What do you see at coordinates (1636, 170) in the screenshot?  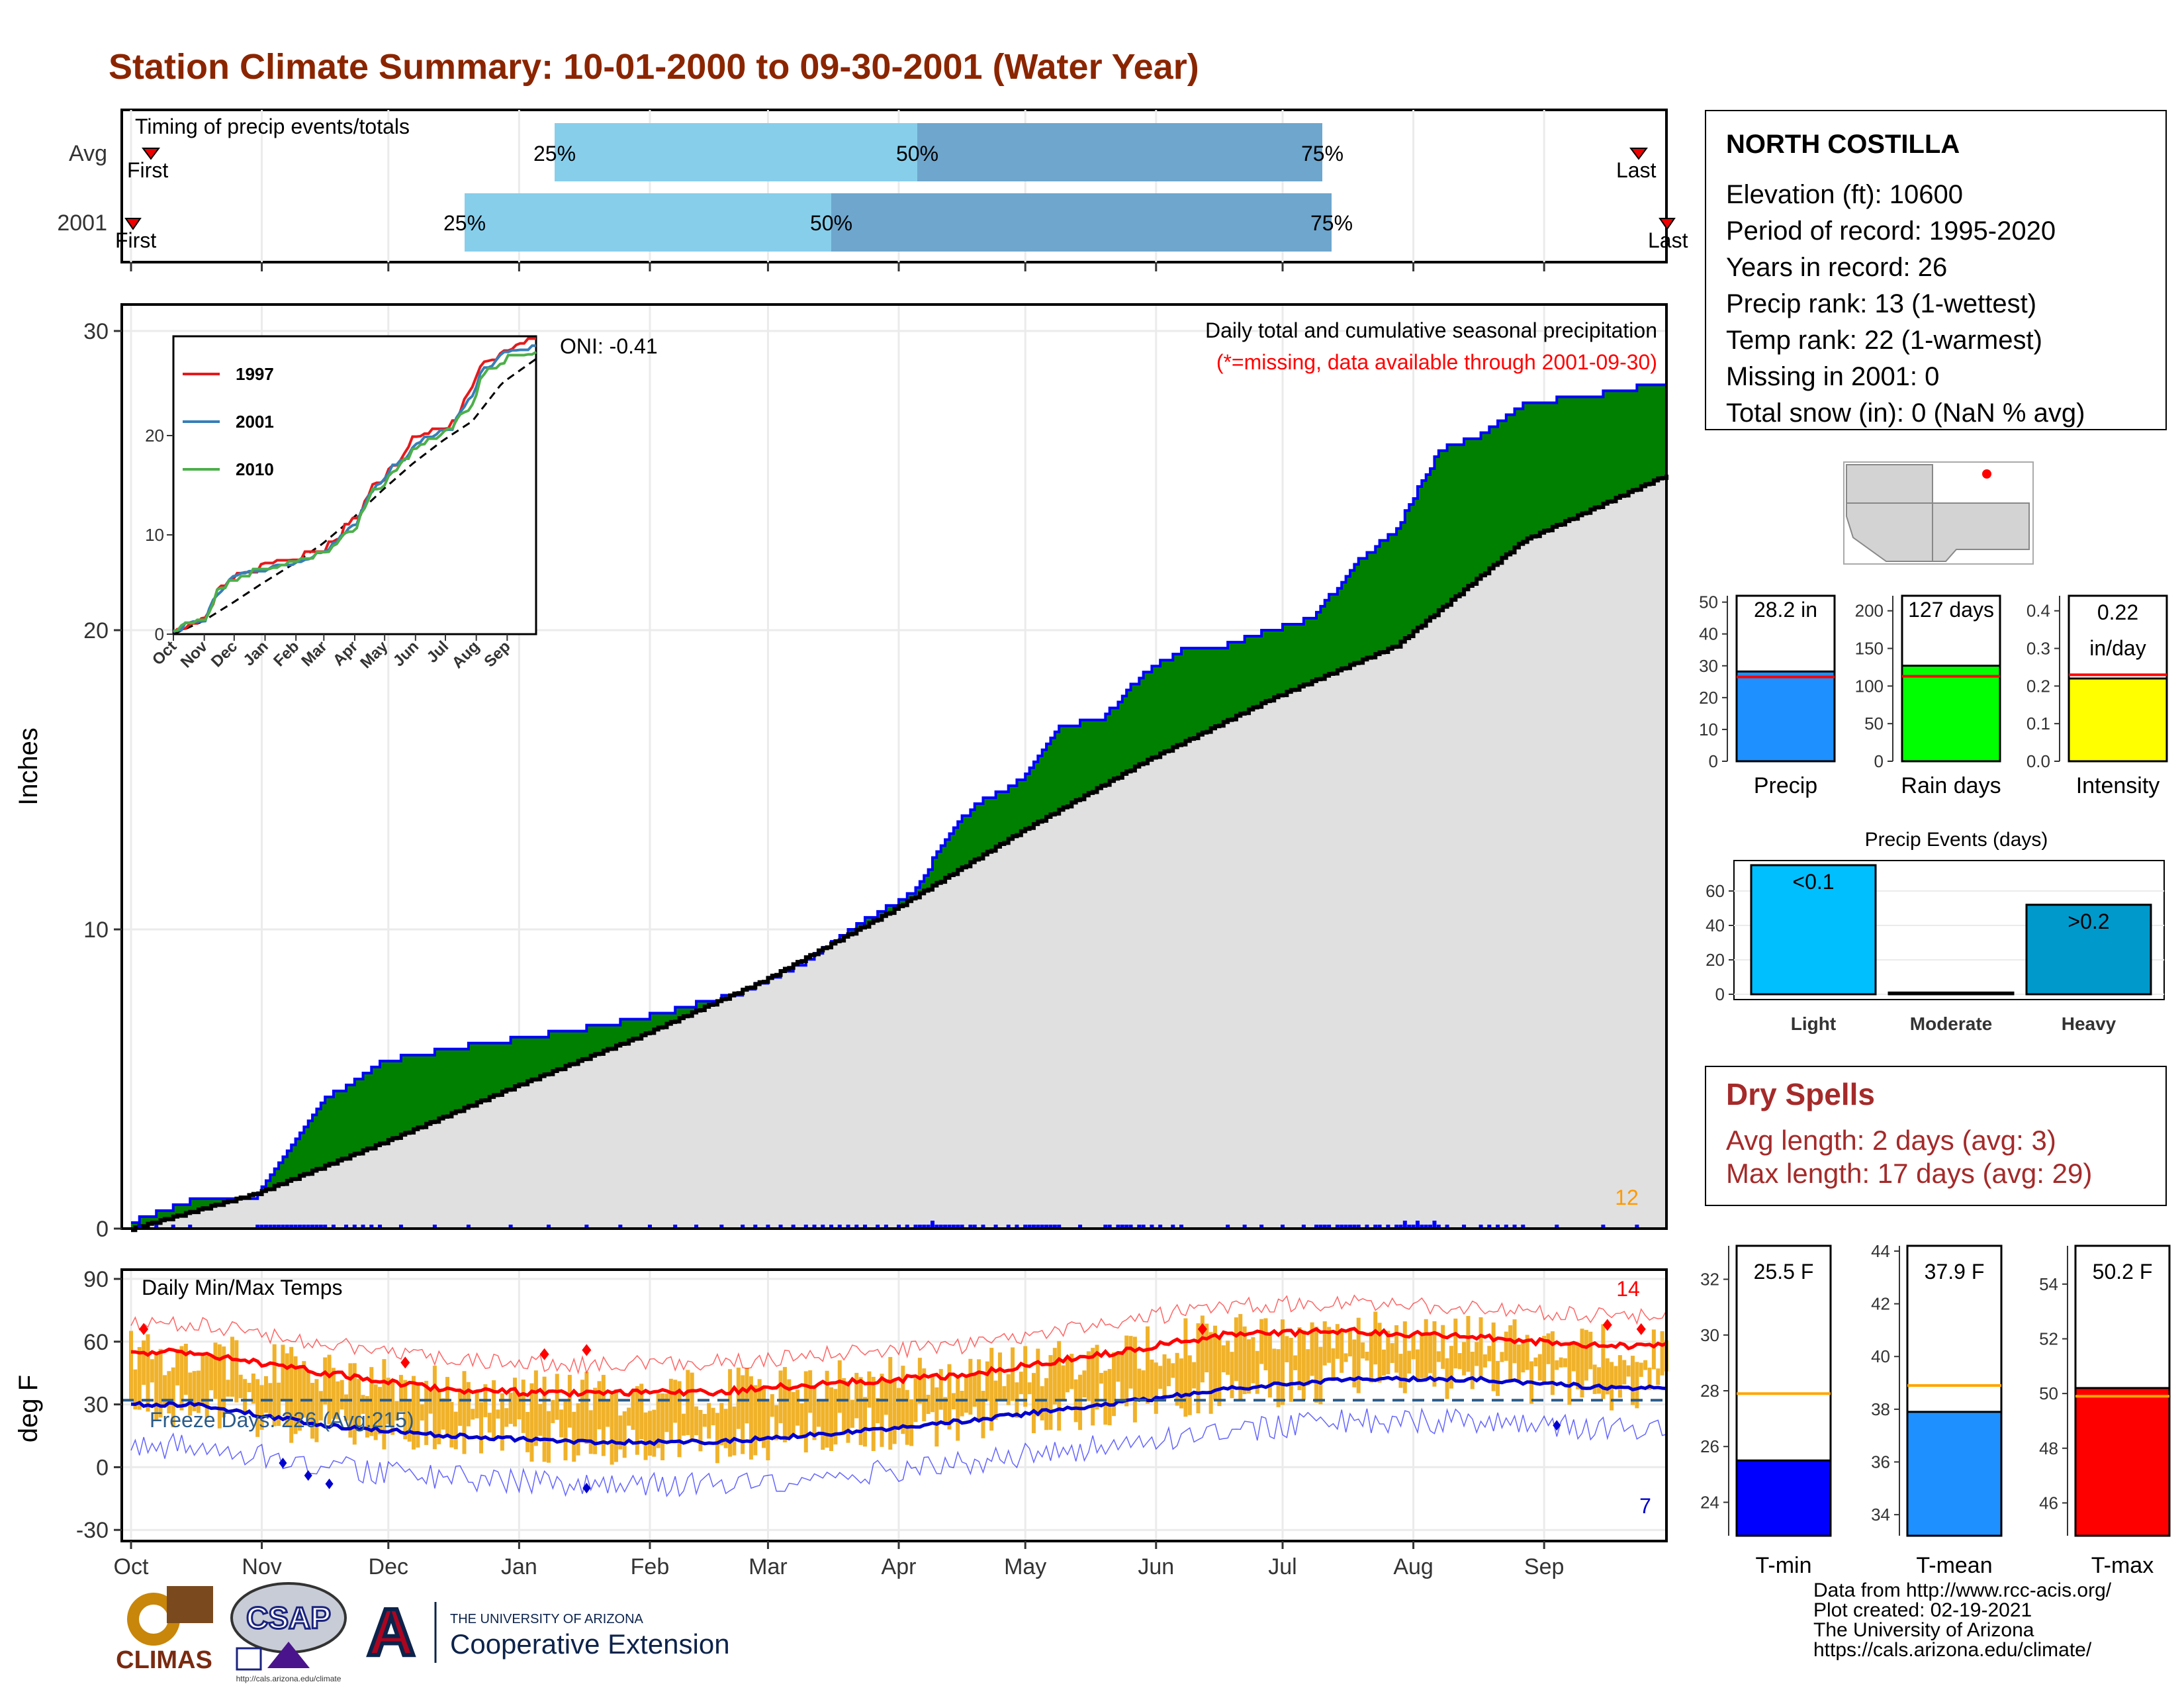 I see `last-label-avg: Last` at bounding box center [1636, 170].